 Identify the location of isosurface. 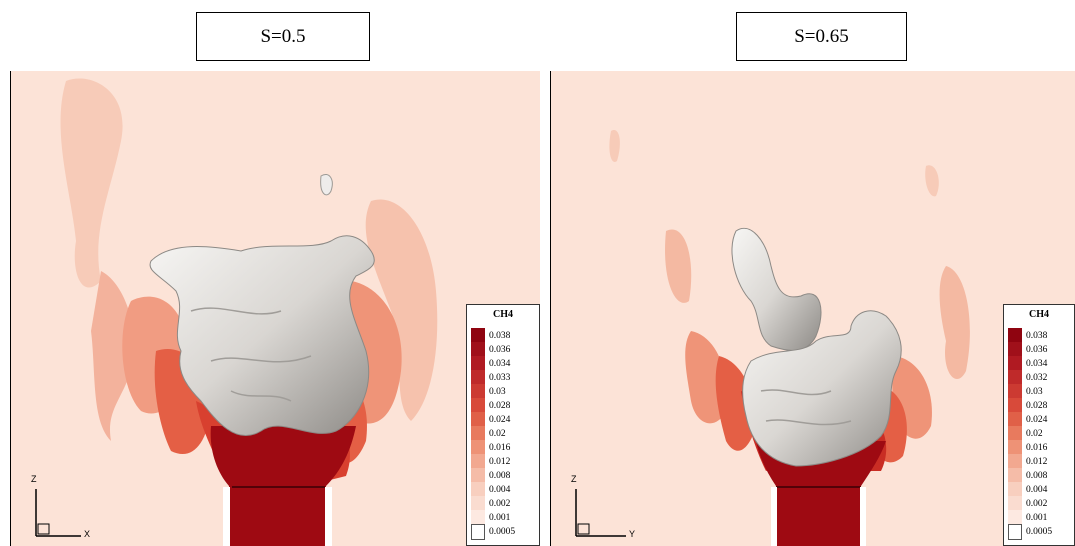
(262, 336).